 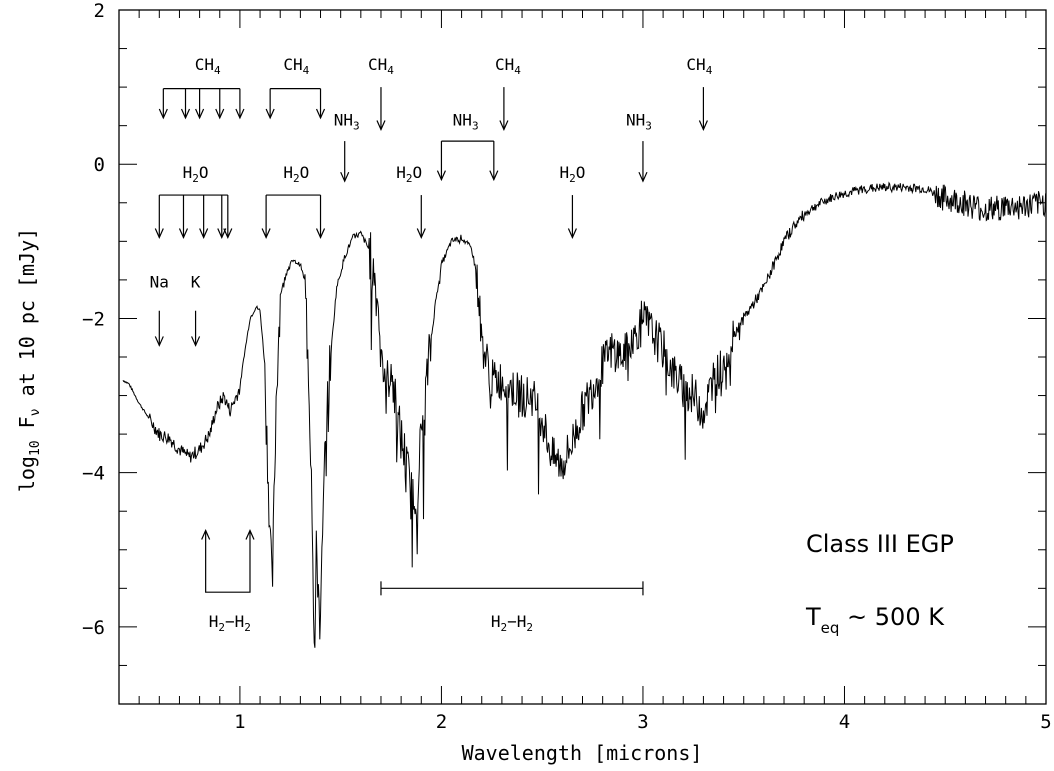 I want to click on class-label: Class III EGP, so click(x=880, y=544).